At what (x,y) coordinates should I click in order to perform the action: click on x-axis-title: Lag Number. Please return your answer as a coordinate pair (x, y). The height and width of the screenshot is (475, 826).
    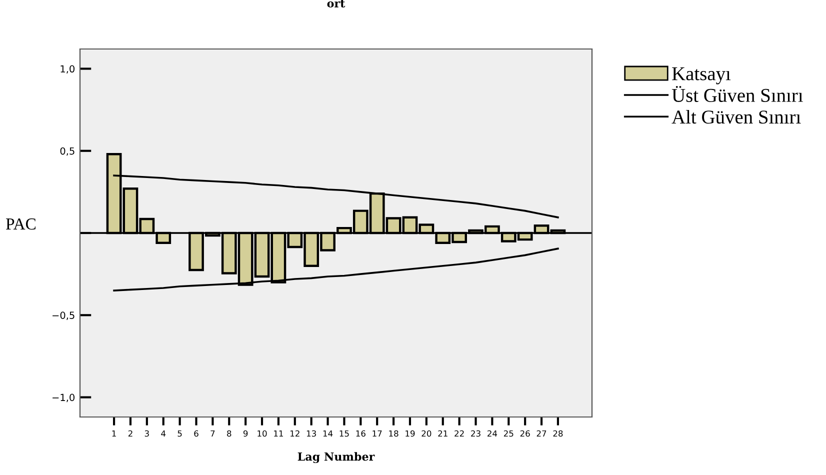
    Looking at the image, I should click on (336, 458).